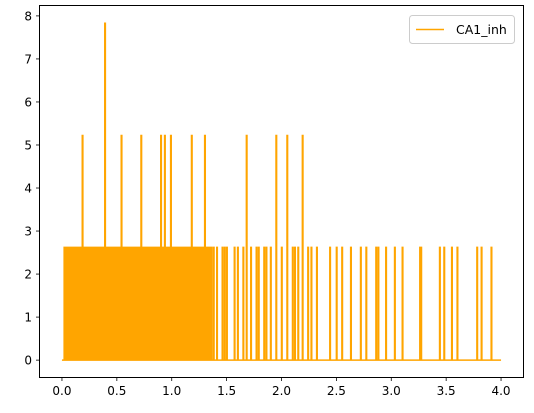 The width and height of the screenshot is (534, 413). Describe the element at coordinates (226, 391) in the screenshot. I see `x-tick-label: 1.5` at that location.